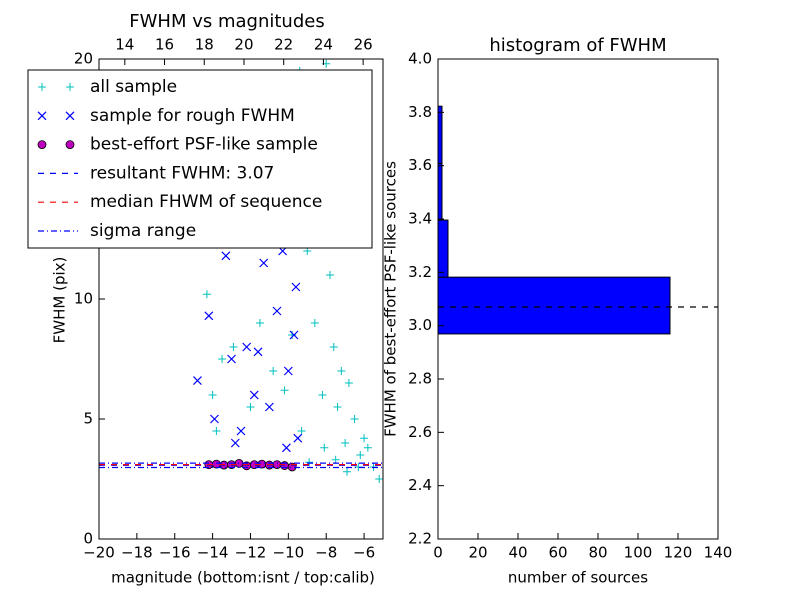 The image size is (800, 600). What do you see at coordinates (204, 45) in the screenshot?
I see `x2-tick-label: 18` at bounding box center [204, 45].